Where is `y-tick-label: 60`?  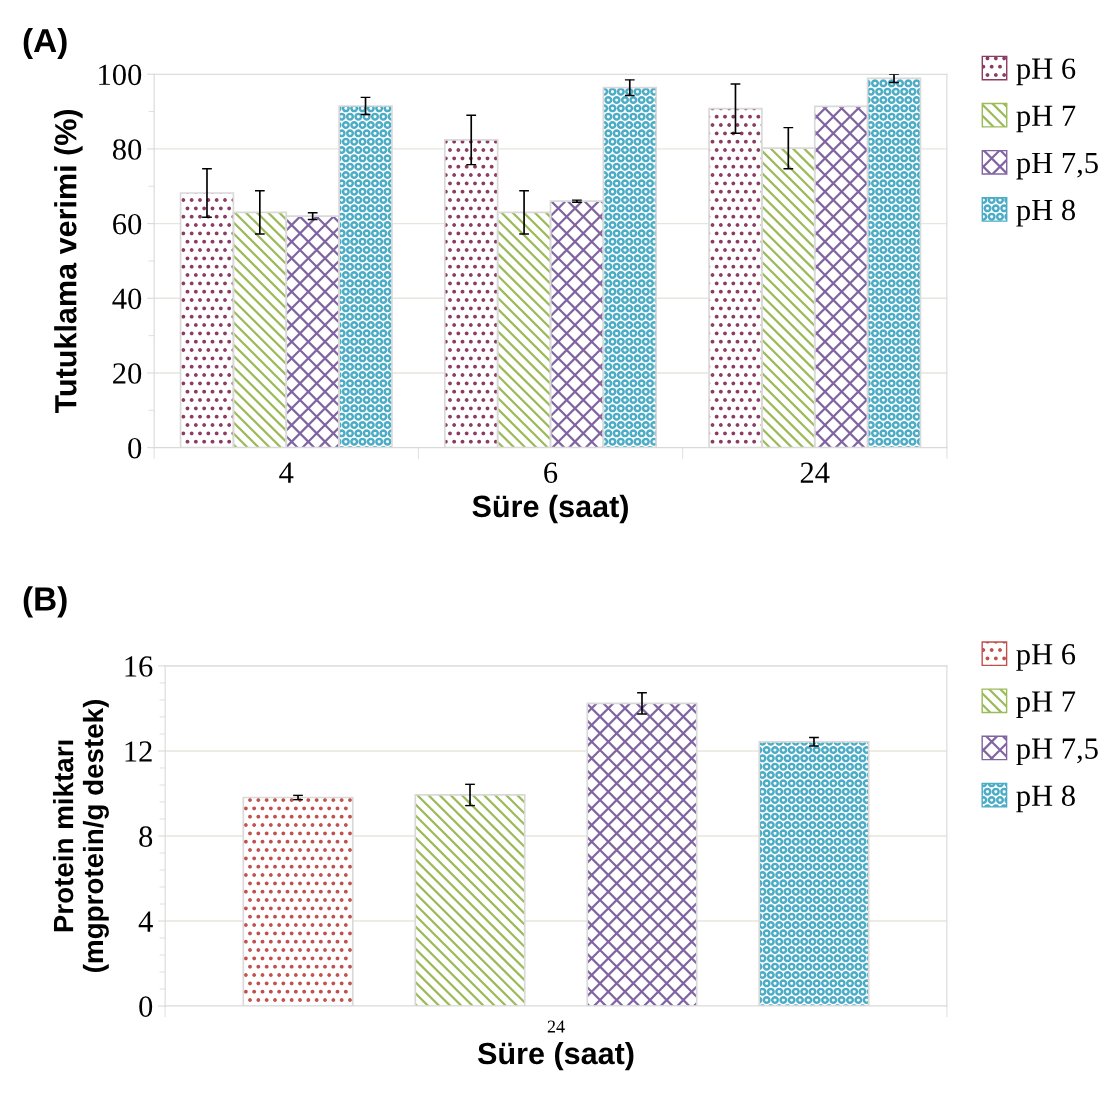 y-tick-label: 60 is located at coordinates (127, 224).